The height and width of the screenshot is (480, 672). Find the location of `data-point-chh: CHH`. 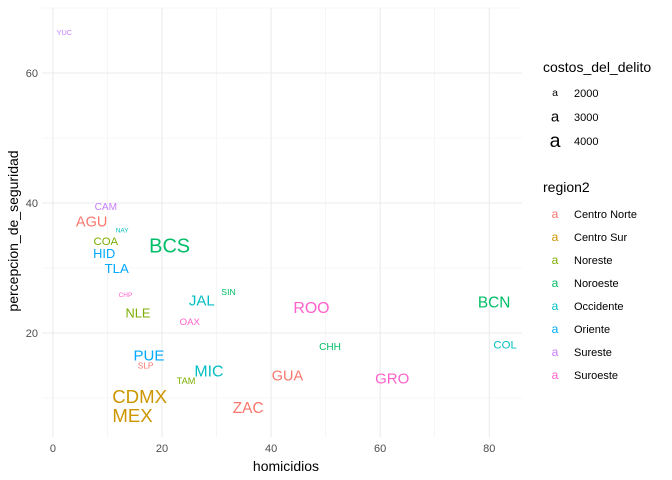

data-point-chh: CHH is located at coordinates (330, 347).